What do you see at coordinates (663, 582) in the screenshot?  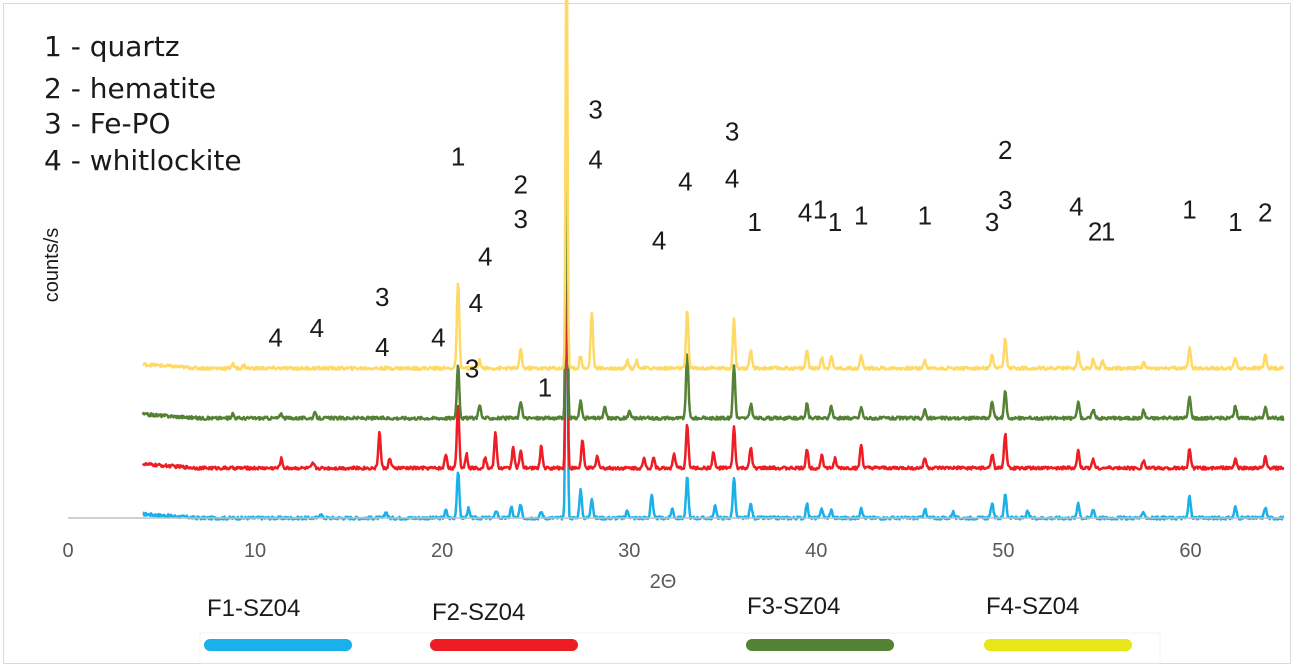 I see `x-axis-label: 2Θ` at bounding box center [663, 582].